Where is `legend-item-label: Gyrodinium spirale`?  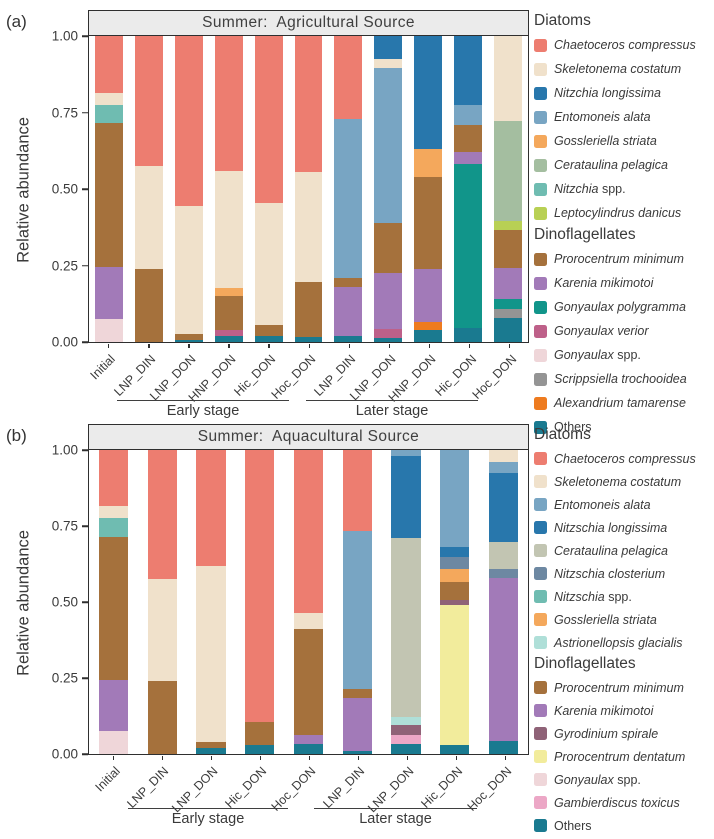
legend-item-label: Gyrodinium spirale is located at coordinates (606, 733).